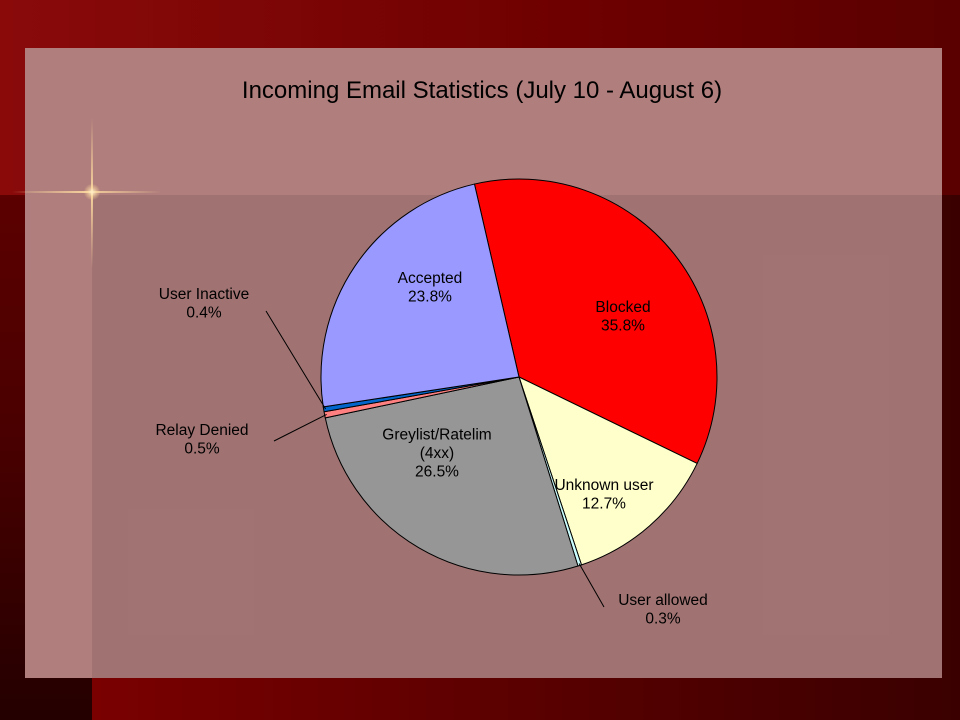  I want to click on slice-label-line: Greylist/Ratelim, so click(436, 435).